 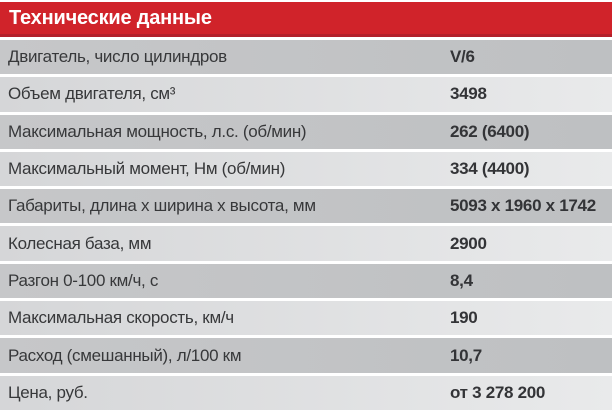 What do you see at coordinates (80, 243) in the screenshot?
I see `spec-label: Колесная база, мм` at bounding box center [80, 243].